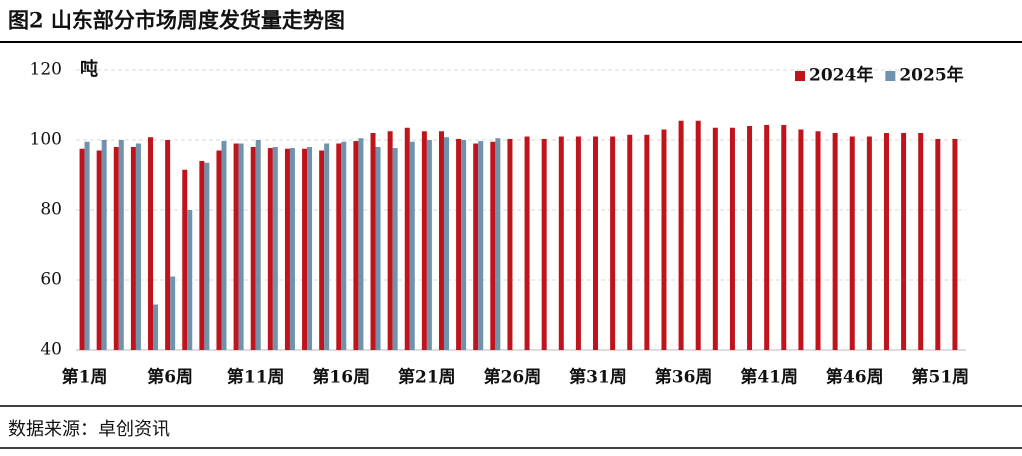 The image size is (1022, 456). I want to click on y-tick-label: 60, so click(51, 280).